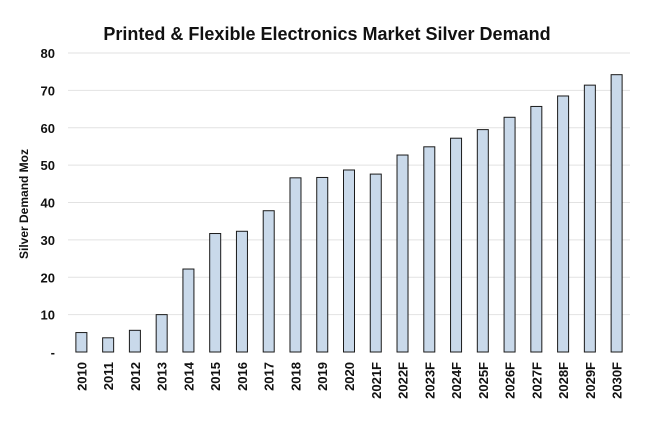 The height and width of the screenshot is (421, 654). Describe the element at coordinates (24, 204) in the screenshot. I see `y-axis-label: Silver Demand Moz` at that location.